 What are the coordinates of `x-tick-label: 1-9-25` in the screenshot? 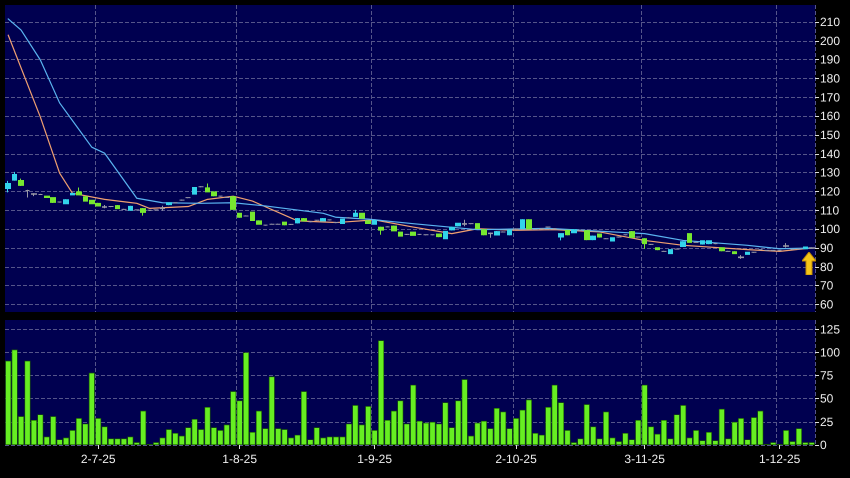 It's located at (374, 459).